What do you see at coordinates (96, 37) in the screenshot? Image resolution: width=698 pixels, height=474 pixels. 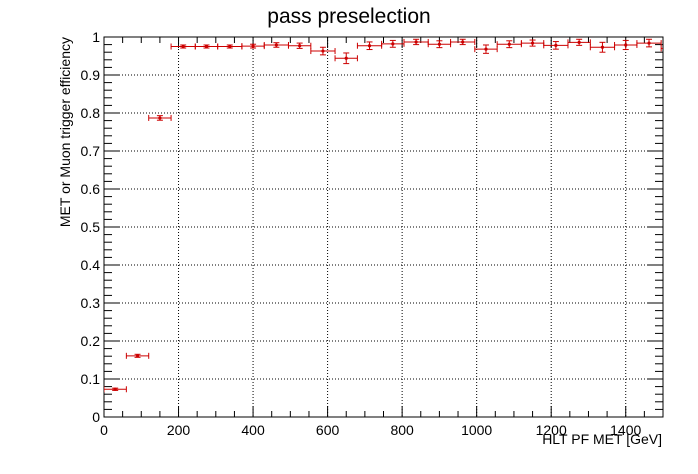 I see `y-tick-label: 1` at bounding box center [96, 37].